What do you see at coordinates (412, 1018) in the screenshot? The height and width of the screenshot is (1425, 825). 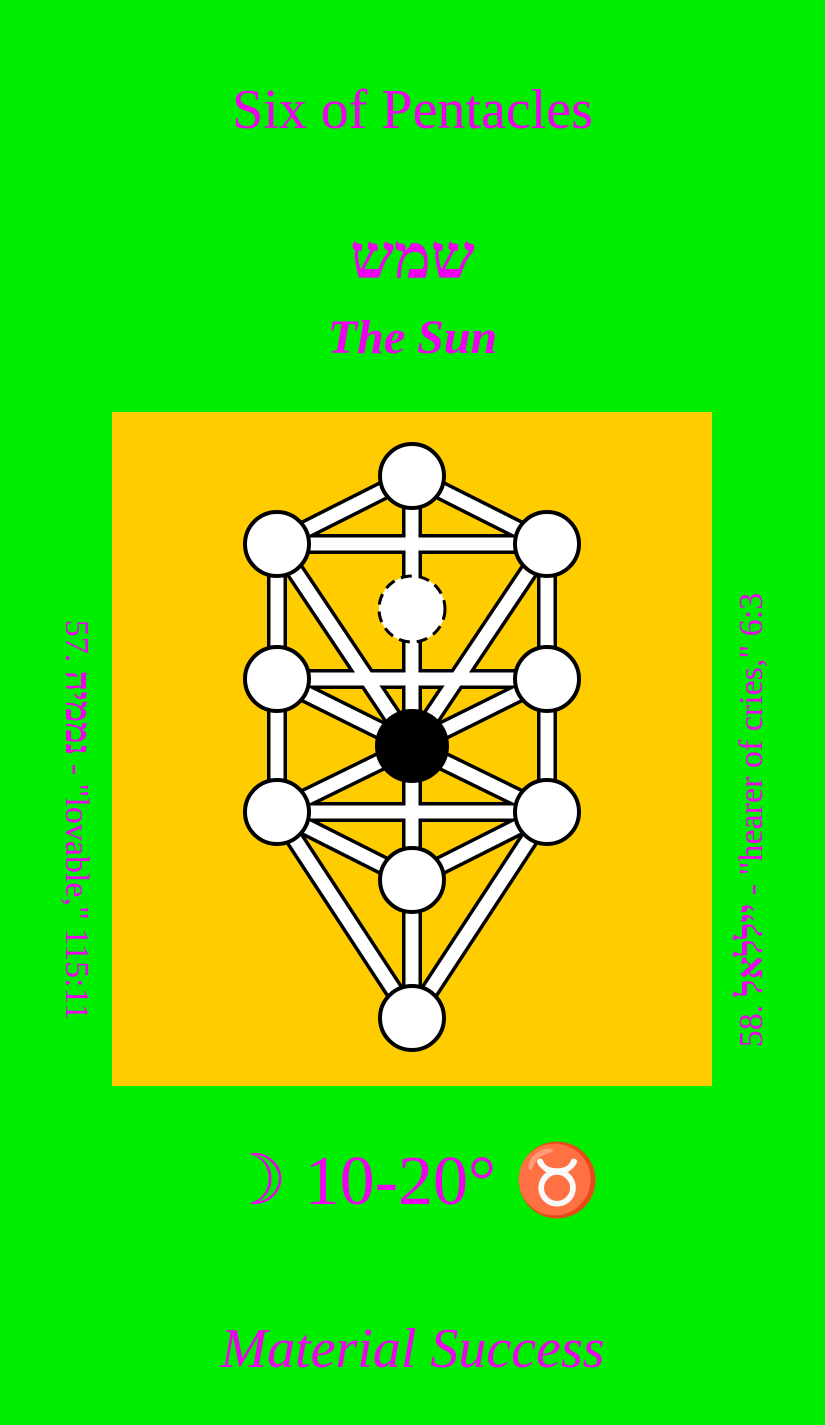 I see `sephira-malkuth` at bounding box center [412, 1018].